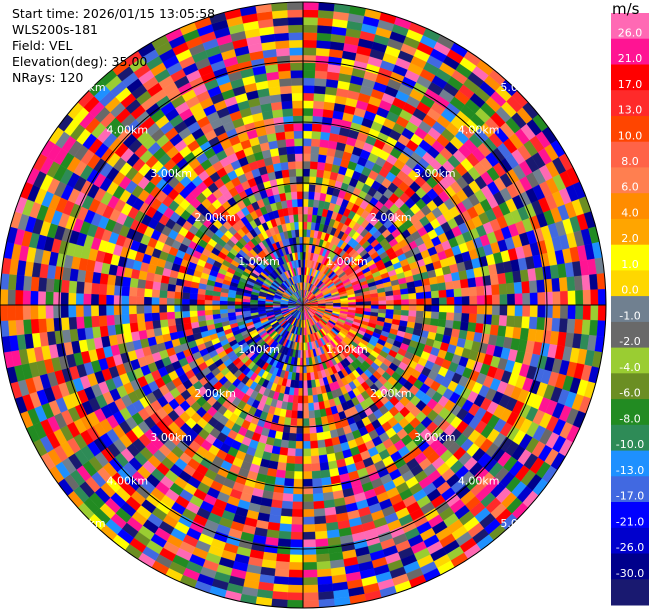  What do you see at coordinates (630, 187) in the screenshot?
I see `colorbar-tick-label: 6.0` at bounding box center [630, 187].